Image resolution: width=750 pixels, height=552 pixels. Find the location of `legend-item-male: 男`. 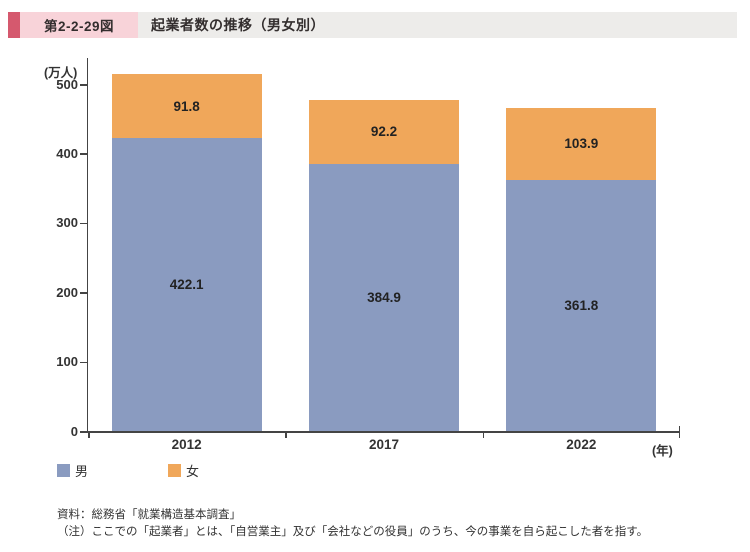

legend-item-male: 男 is located at coordinates (72, 470).